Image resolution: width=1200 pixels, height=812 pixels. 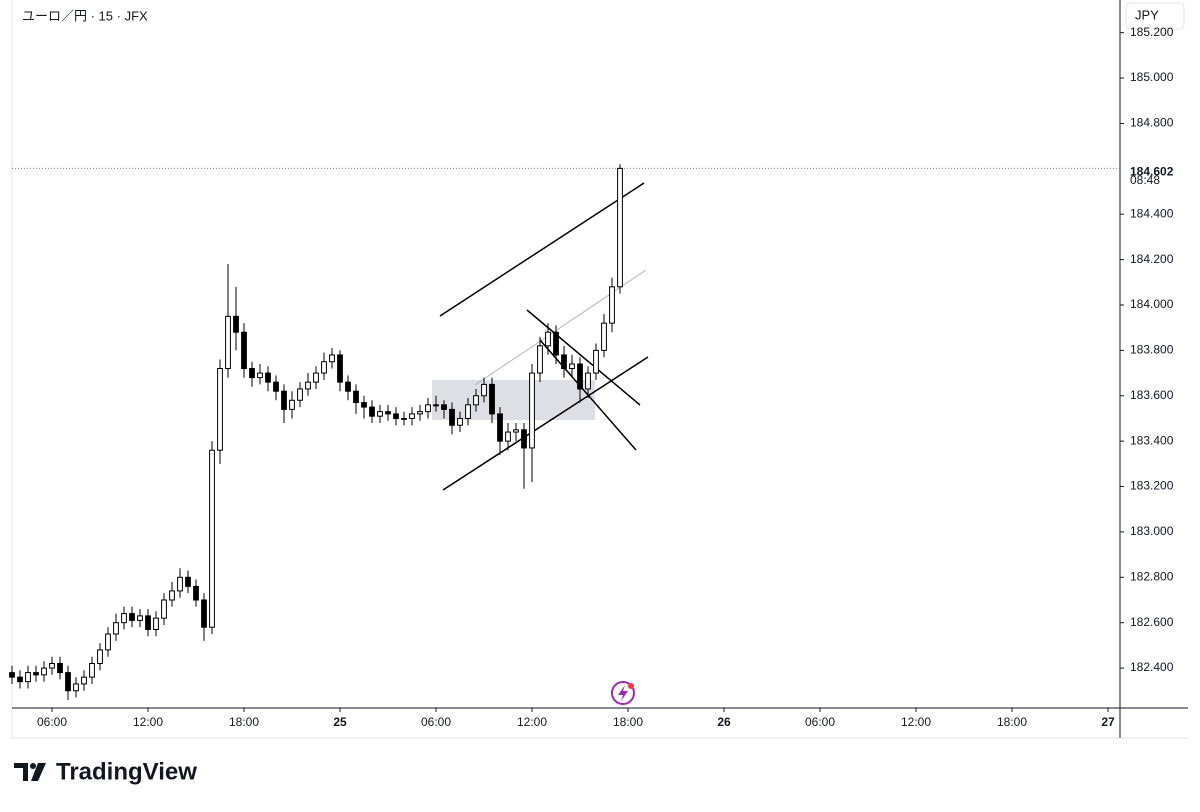 I want to click on y-tick-label: 182.600, so click(x=1152, y=622).